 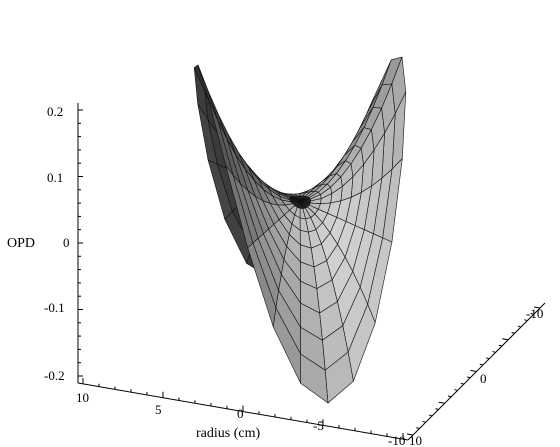 I want to click on x-tick-label--5: -5, so click(x=318, y=425).